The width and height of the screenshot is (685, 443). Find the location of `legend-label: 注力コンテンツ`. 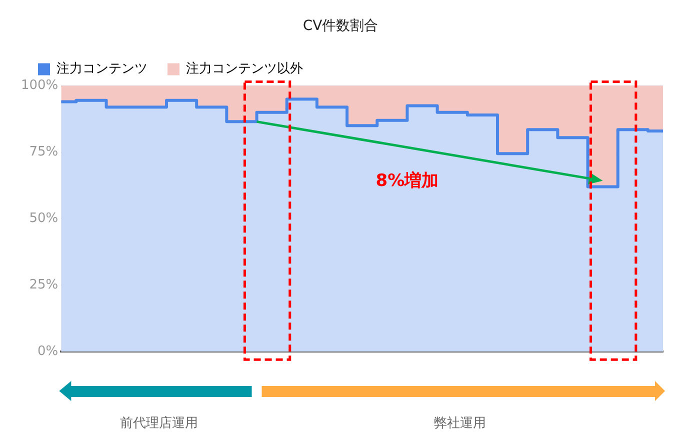

legend-label: 注力コンテンツ is located at coordinates (102, 69).